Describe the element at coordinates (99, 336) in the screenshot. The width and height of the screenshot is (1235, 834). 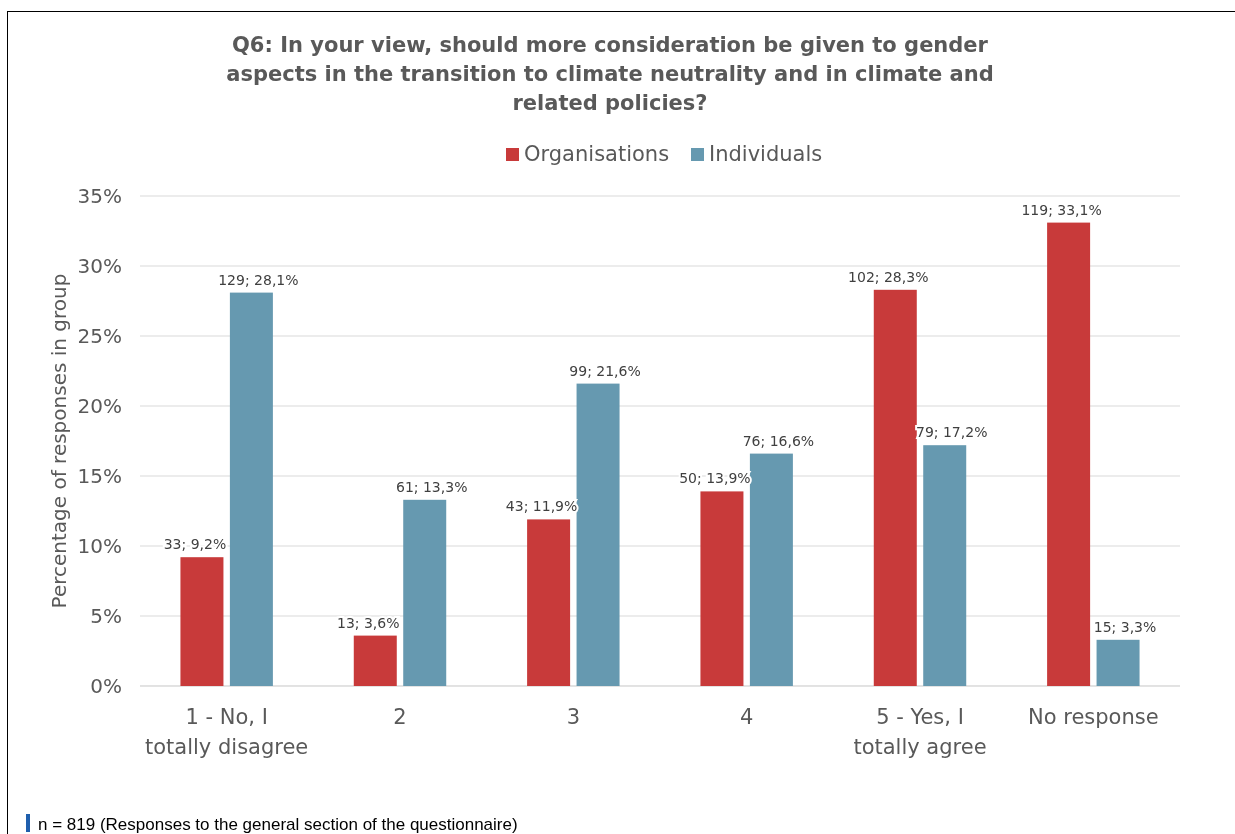
I see `y-tick-label: 25%` at that location.